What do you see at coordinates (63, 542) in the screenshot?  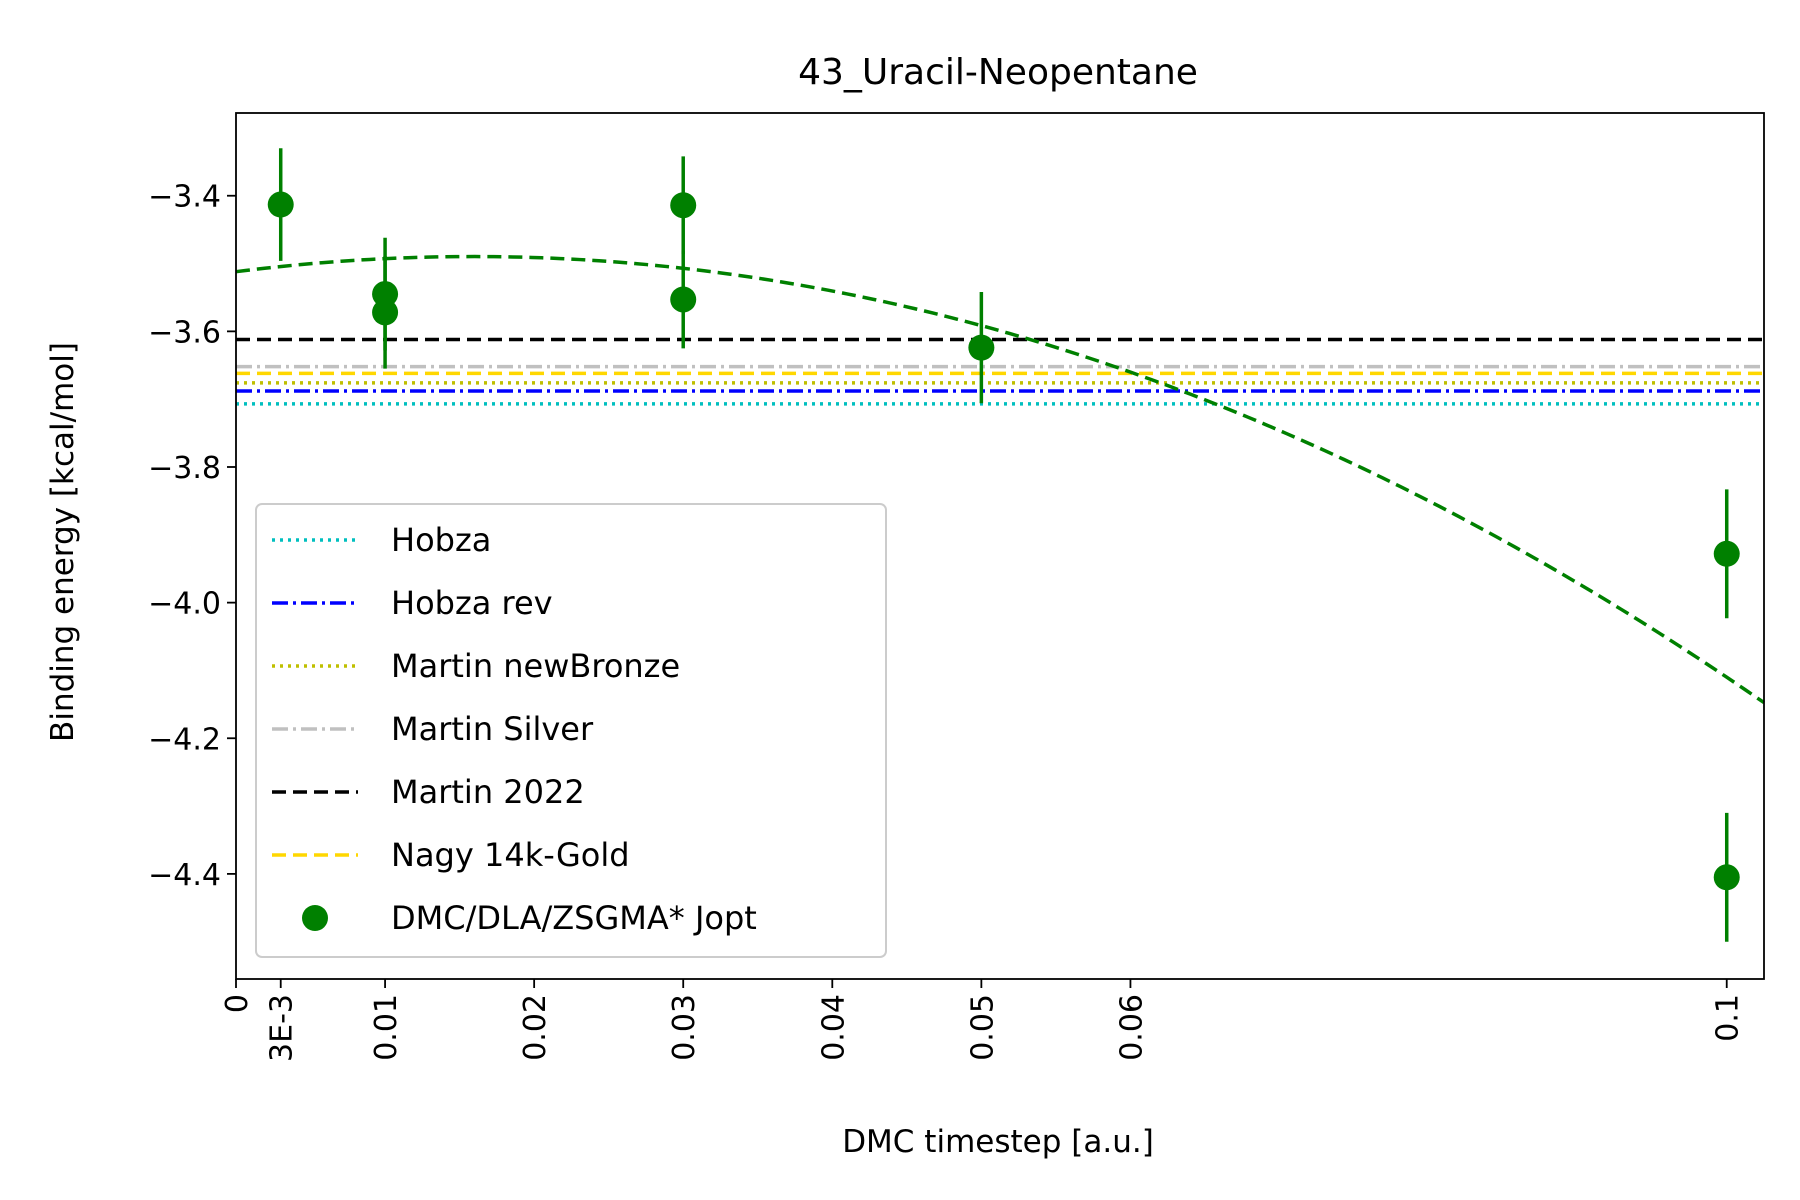 I see `y-axis-label: Binding energy [kcal/mol]` at bounding box center [63, 542].